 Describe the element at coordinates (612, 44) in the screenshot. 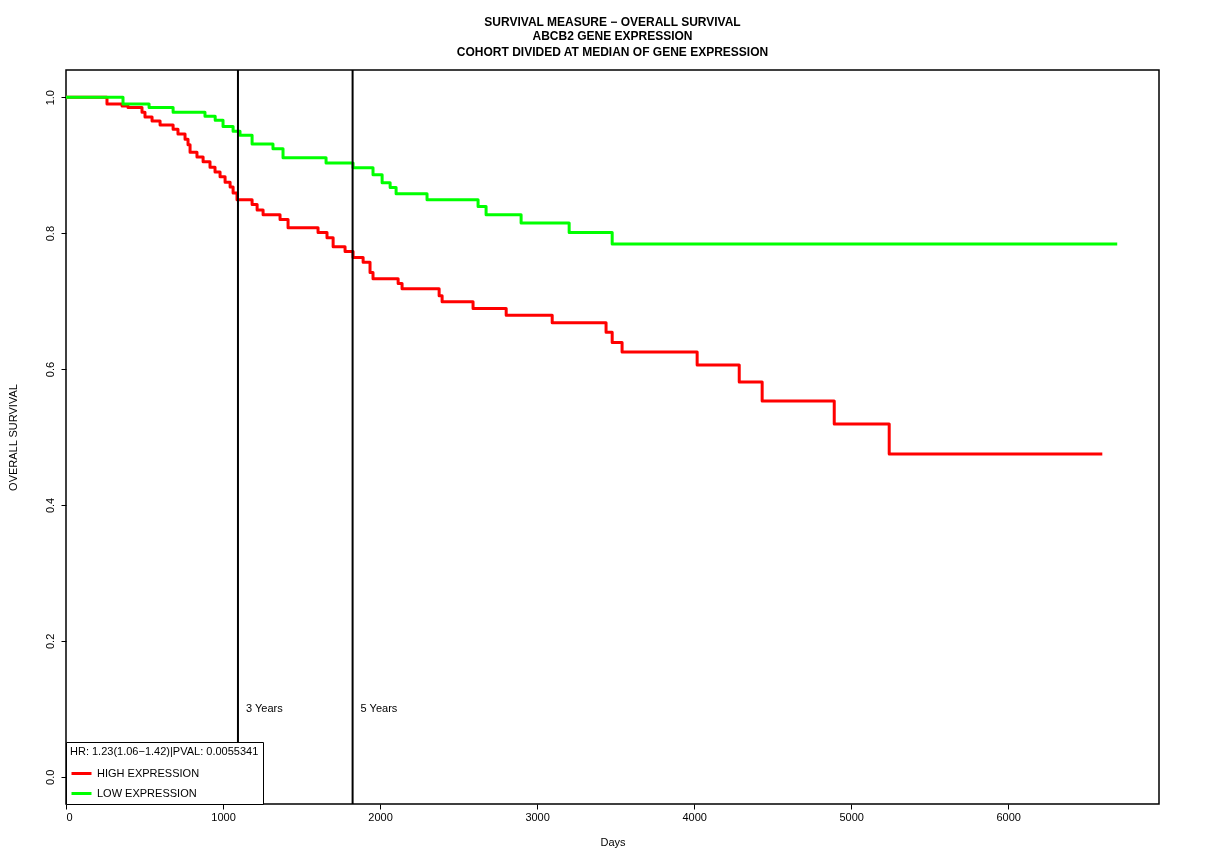

I see `chart-subtitle: ABCB2 GENE EXPRESSION COHORT DIVIDED AT MEDIAN OF GENE EXPRESSION` at that location.